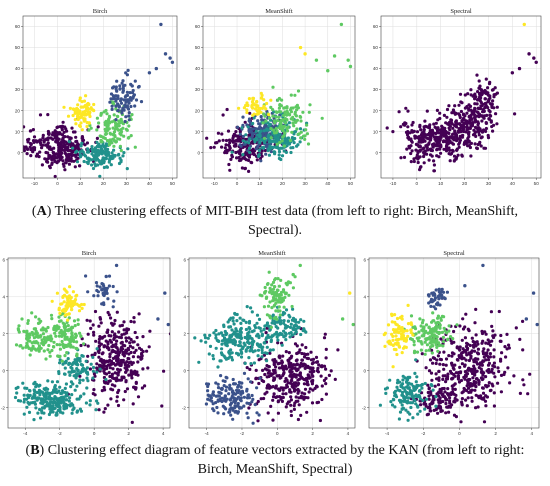 The height and width of the screenshot is (486, 550). Describe the element at coordinates (94, 433) in the screenshot. I see `x-tick-label: 0` at that location.